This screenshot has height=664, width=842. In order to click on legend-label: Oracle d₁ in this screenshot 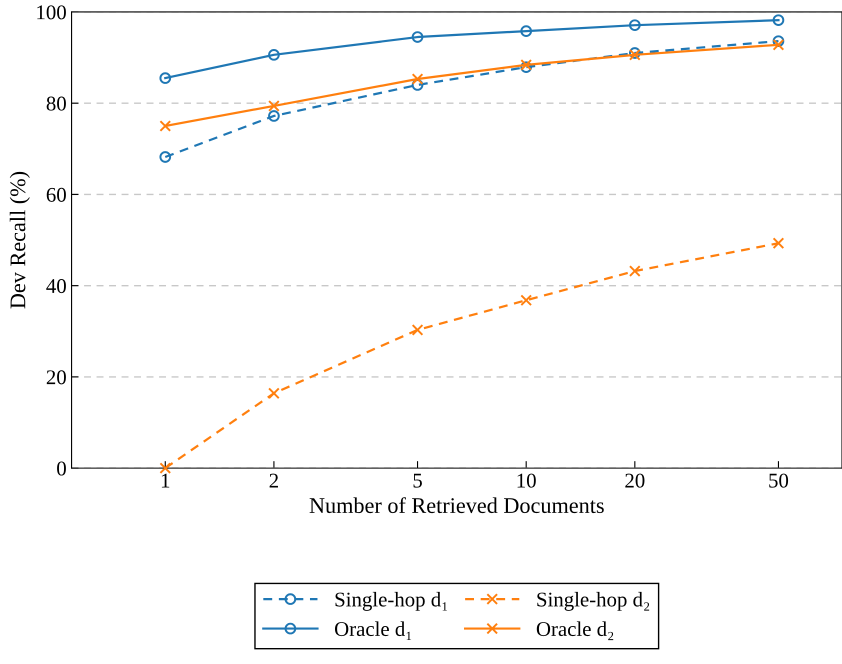, I will do `click(373, 630)`.